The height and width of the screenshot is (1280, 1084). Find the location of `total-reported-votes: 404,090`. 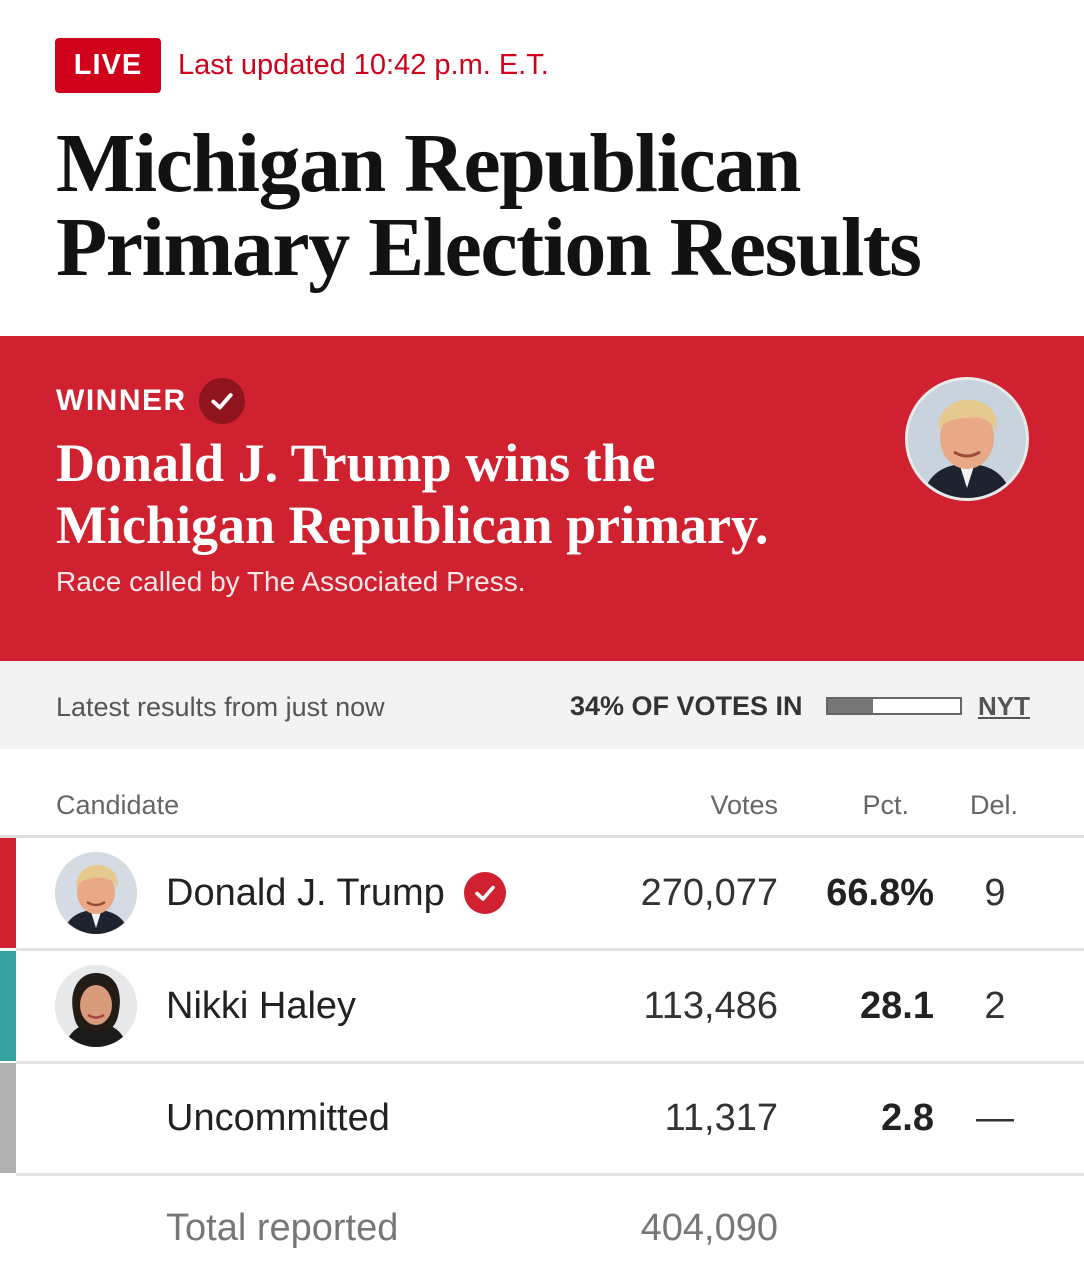

total-reported-votes: 404,090 is located at coordinates (709, 1228).